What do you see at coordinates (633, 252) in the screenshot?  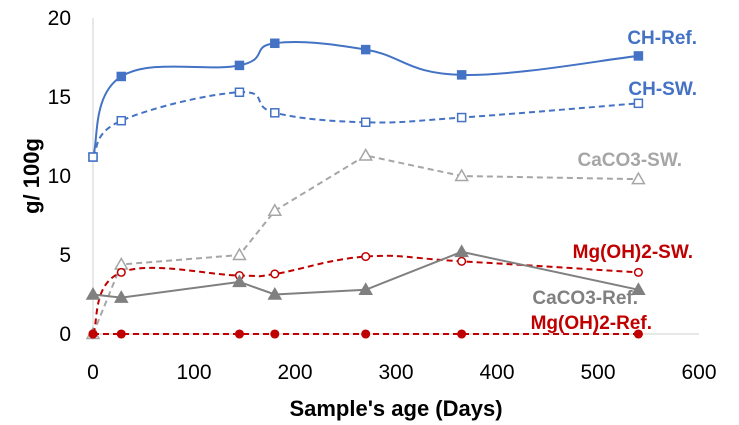 I see `series-label-3: Mg(OH)2-SW.` at bounding box center [633, 252].